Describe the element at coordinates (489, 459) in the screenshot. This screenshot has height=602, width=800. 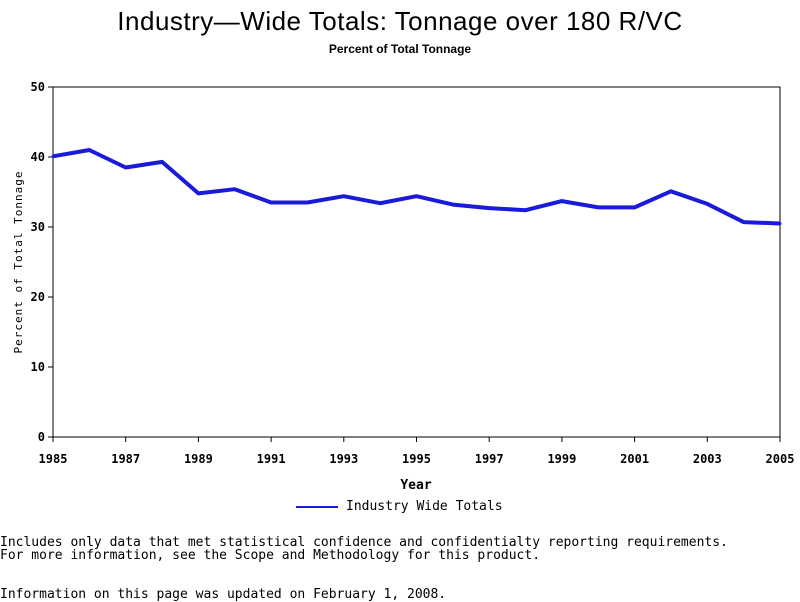
I see `x-tick-label: 1997` at that location.